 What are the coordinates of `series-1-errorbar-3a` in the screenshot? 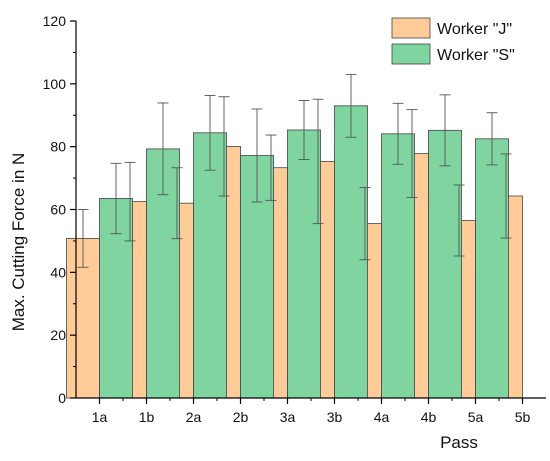 It's located at (271, 167).